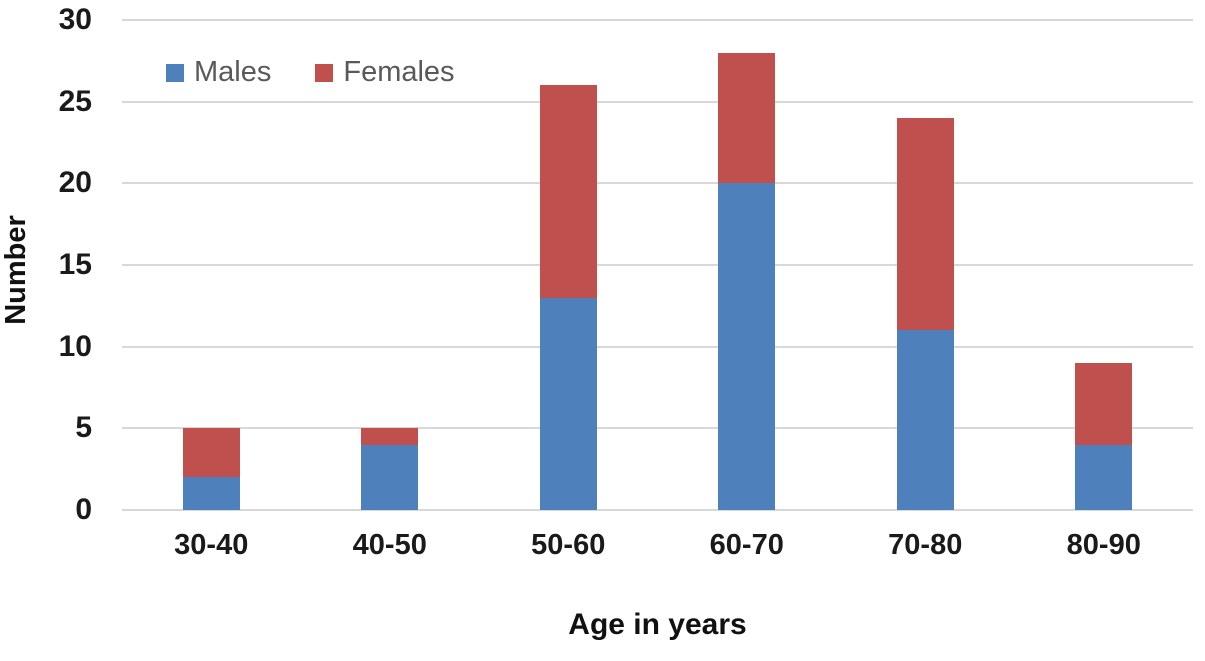 This screenshot has height=661, width=1205. I want to click on bar-30-40-males-segment, so click(211, 493).